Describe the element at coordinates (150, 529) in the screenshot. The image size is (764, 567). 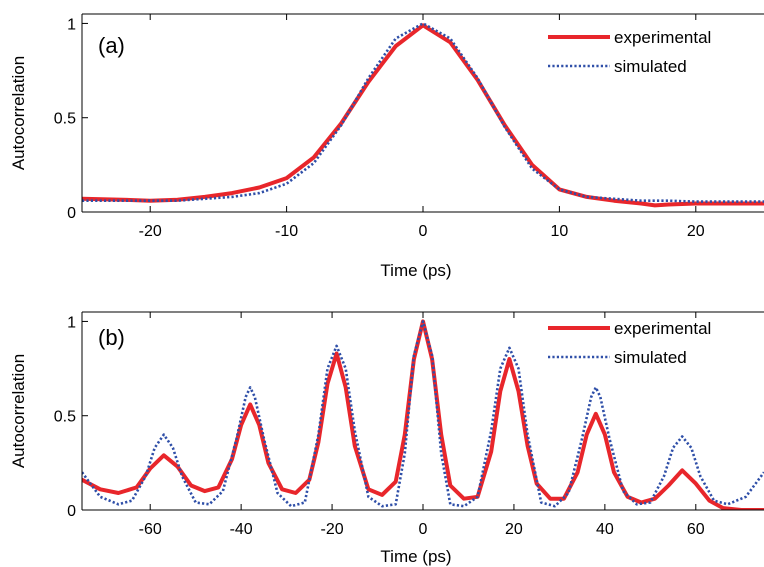
I see `x-tick-label: -60` at that location.